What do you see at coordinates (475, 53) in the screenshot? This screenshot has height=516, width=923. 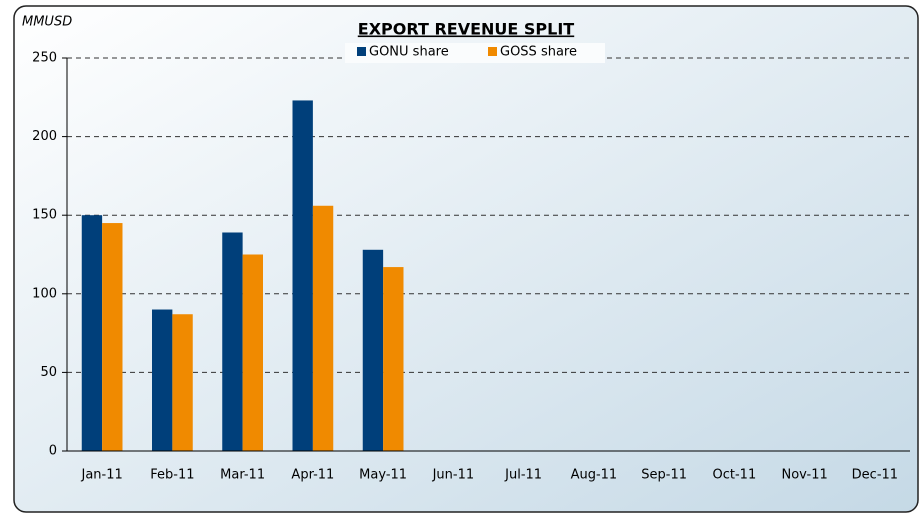 I see `legend-background` at bounding box center [475, 53].